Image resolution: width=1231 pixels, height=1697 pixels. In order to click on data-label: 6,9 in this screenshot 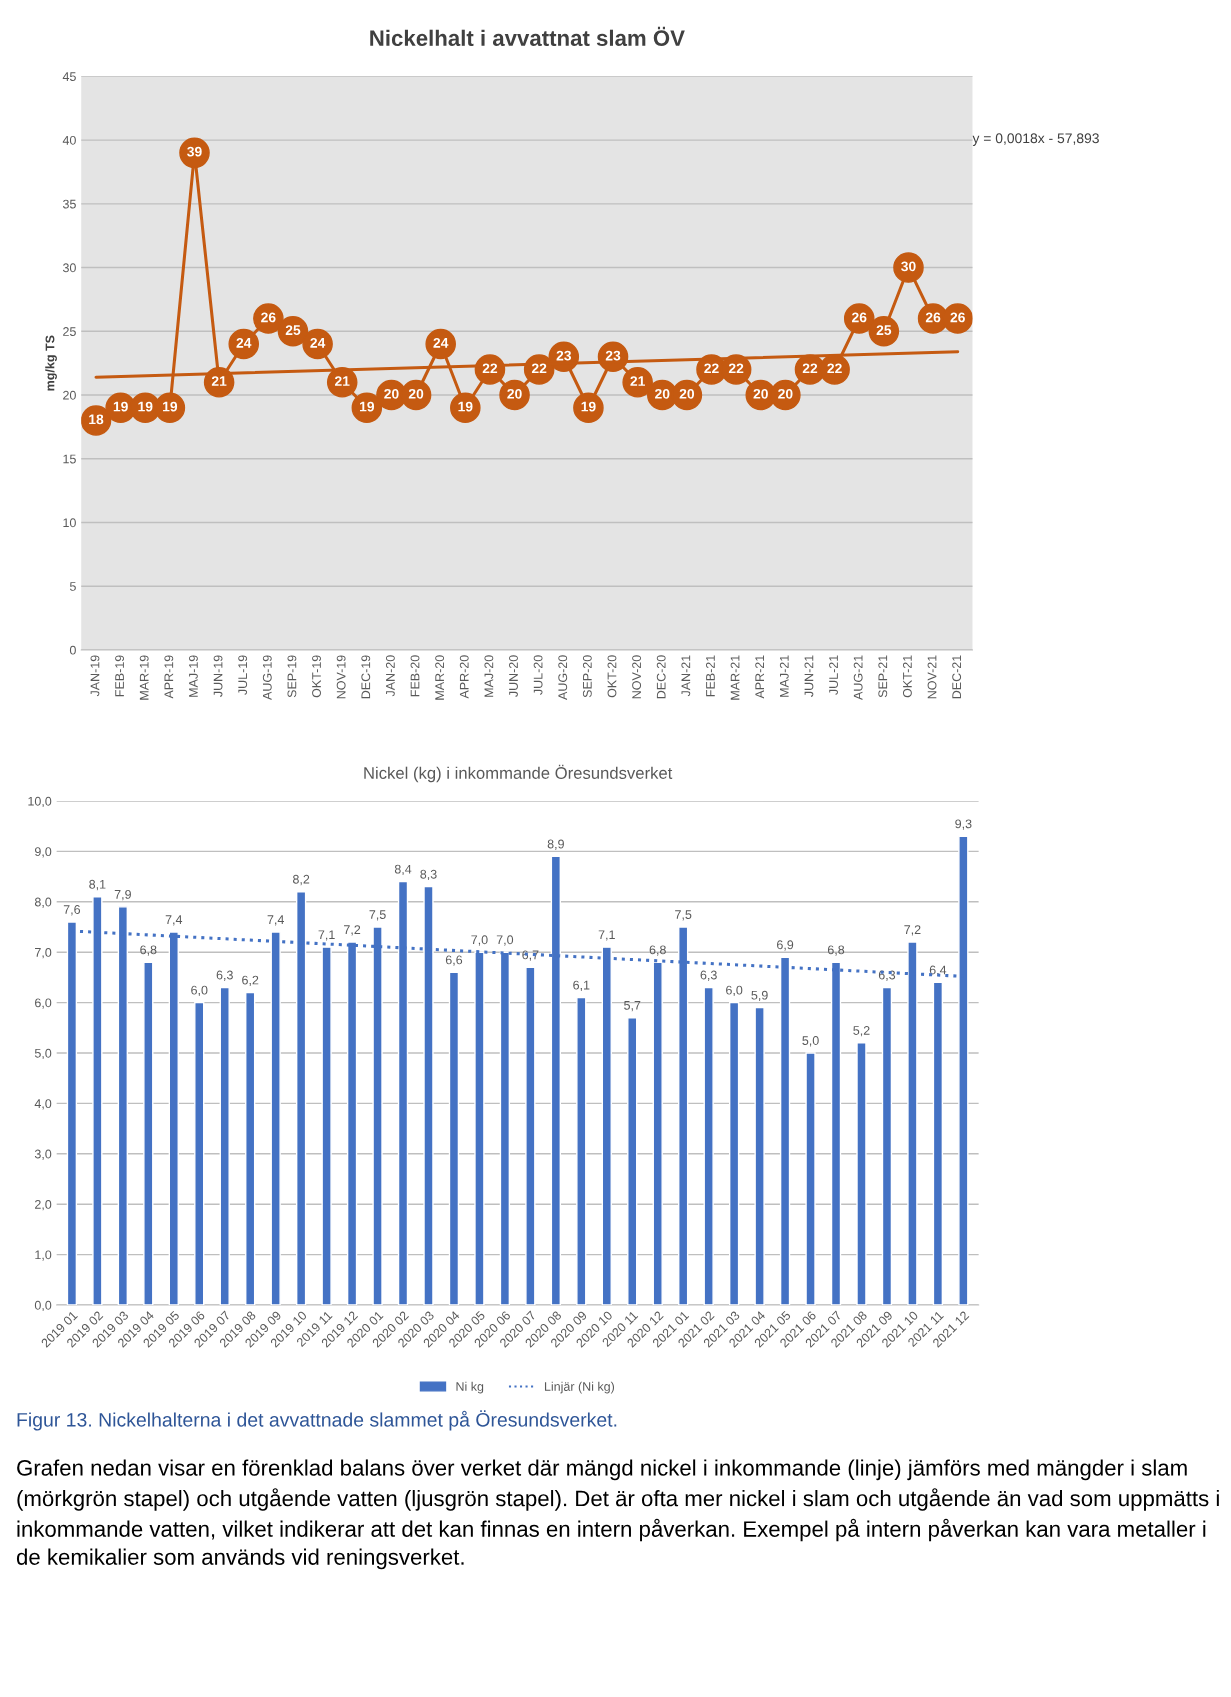, I will do `click(785, 945)`.